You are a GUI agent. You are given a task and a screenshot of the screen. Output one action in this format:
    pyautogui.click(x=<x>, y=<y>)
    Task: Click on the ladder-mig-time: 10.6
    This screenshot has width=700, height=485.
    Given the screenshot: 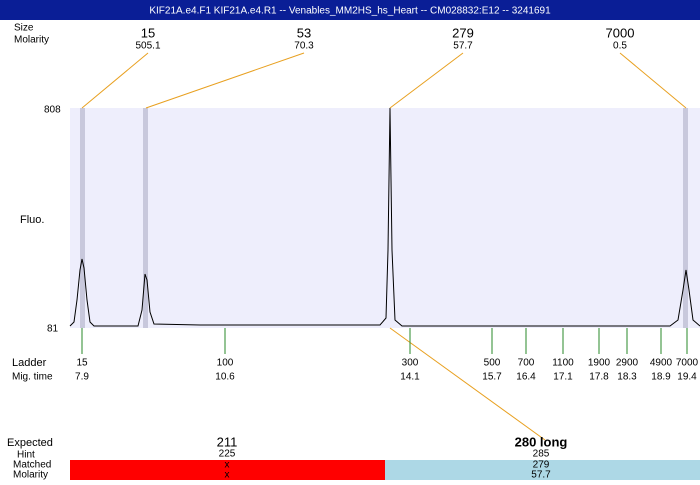 What is the action you would take?
    pyautogui.click(x=225, y=377)
    